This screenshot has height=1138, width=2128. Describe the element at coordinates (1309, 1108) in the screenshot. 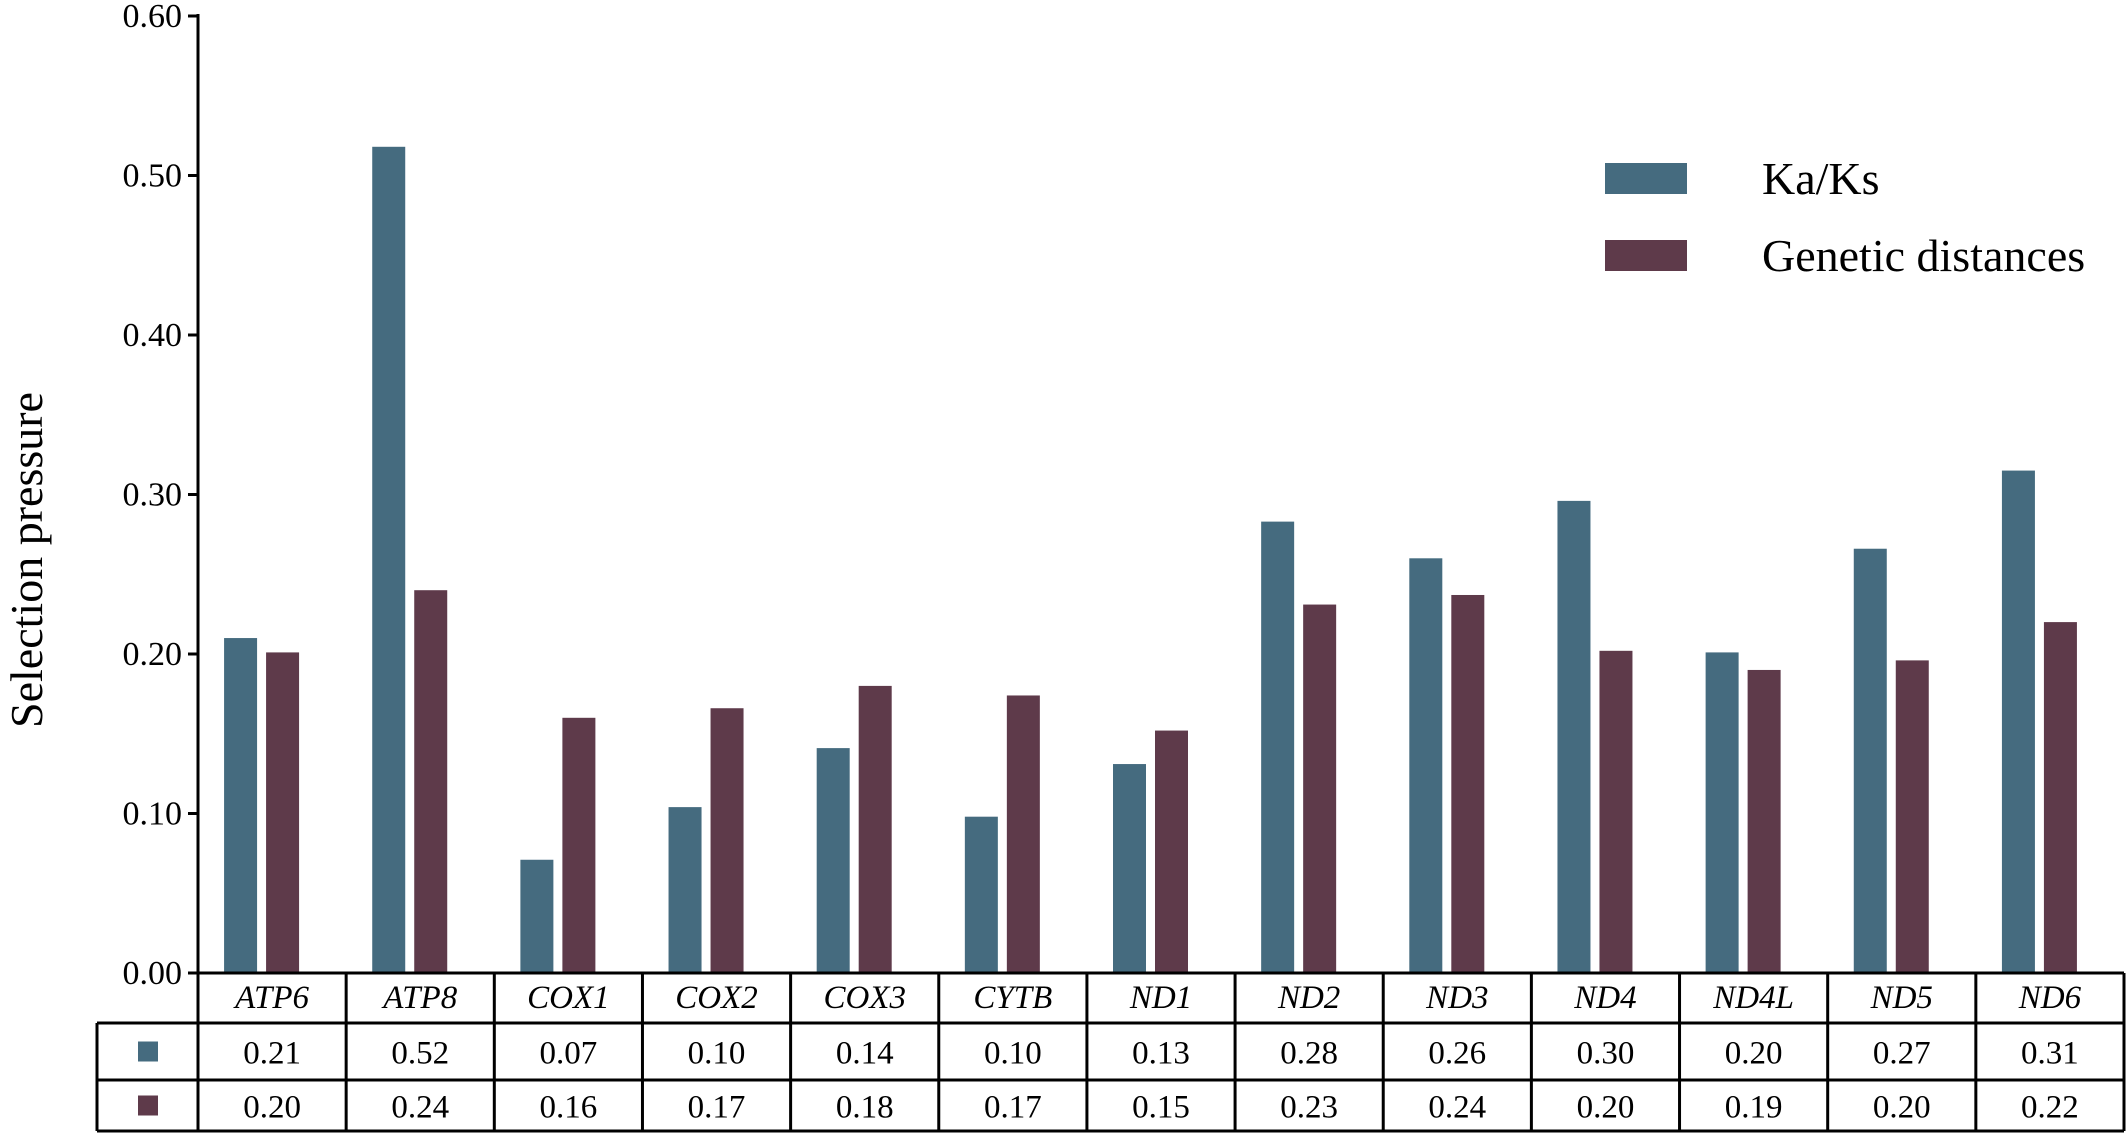

I see `data-label: 0.23` at that location.